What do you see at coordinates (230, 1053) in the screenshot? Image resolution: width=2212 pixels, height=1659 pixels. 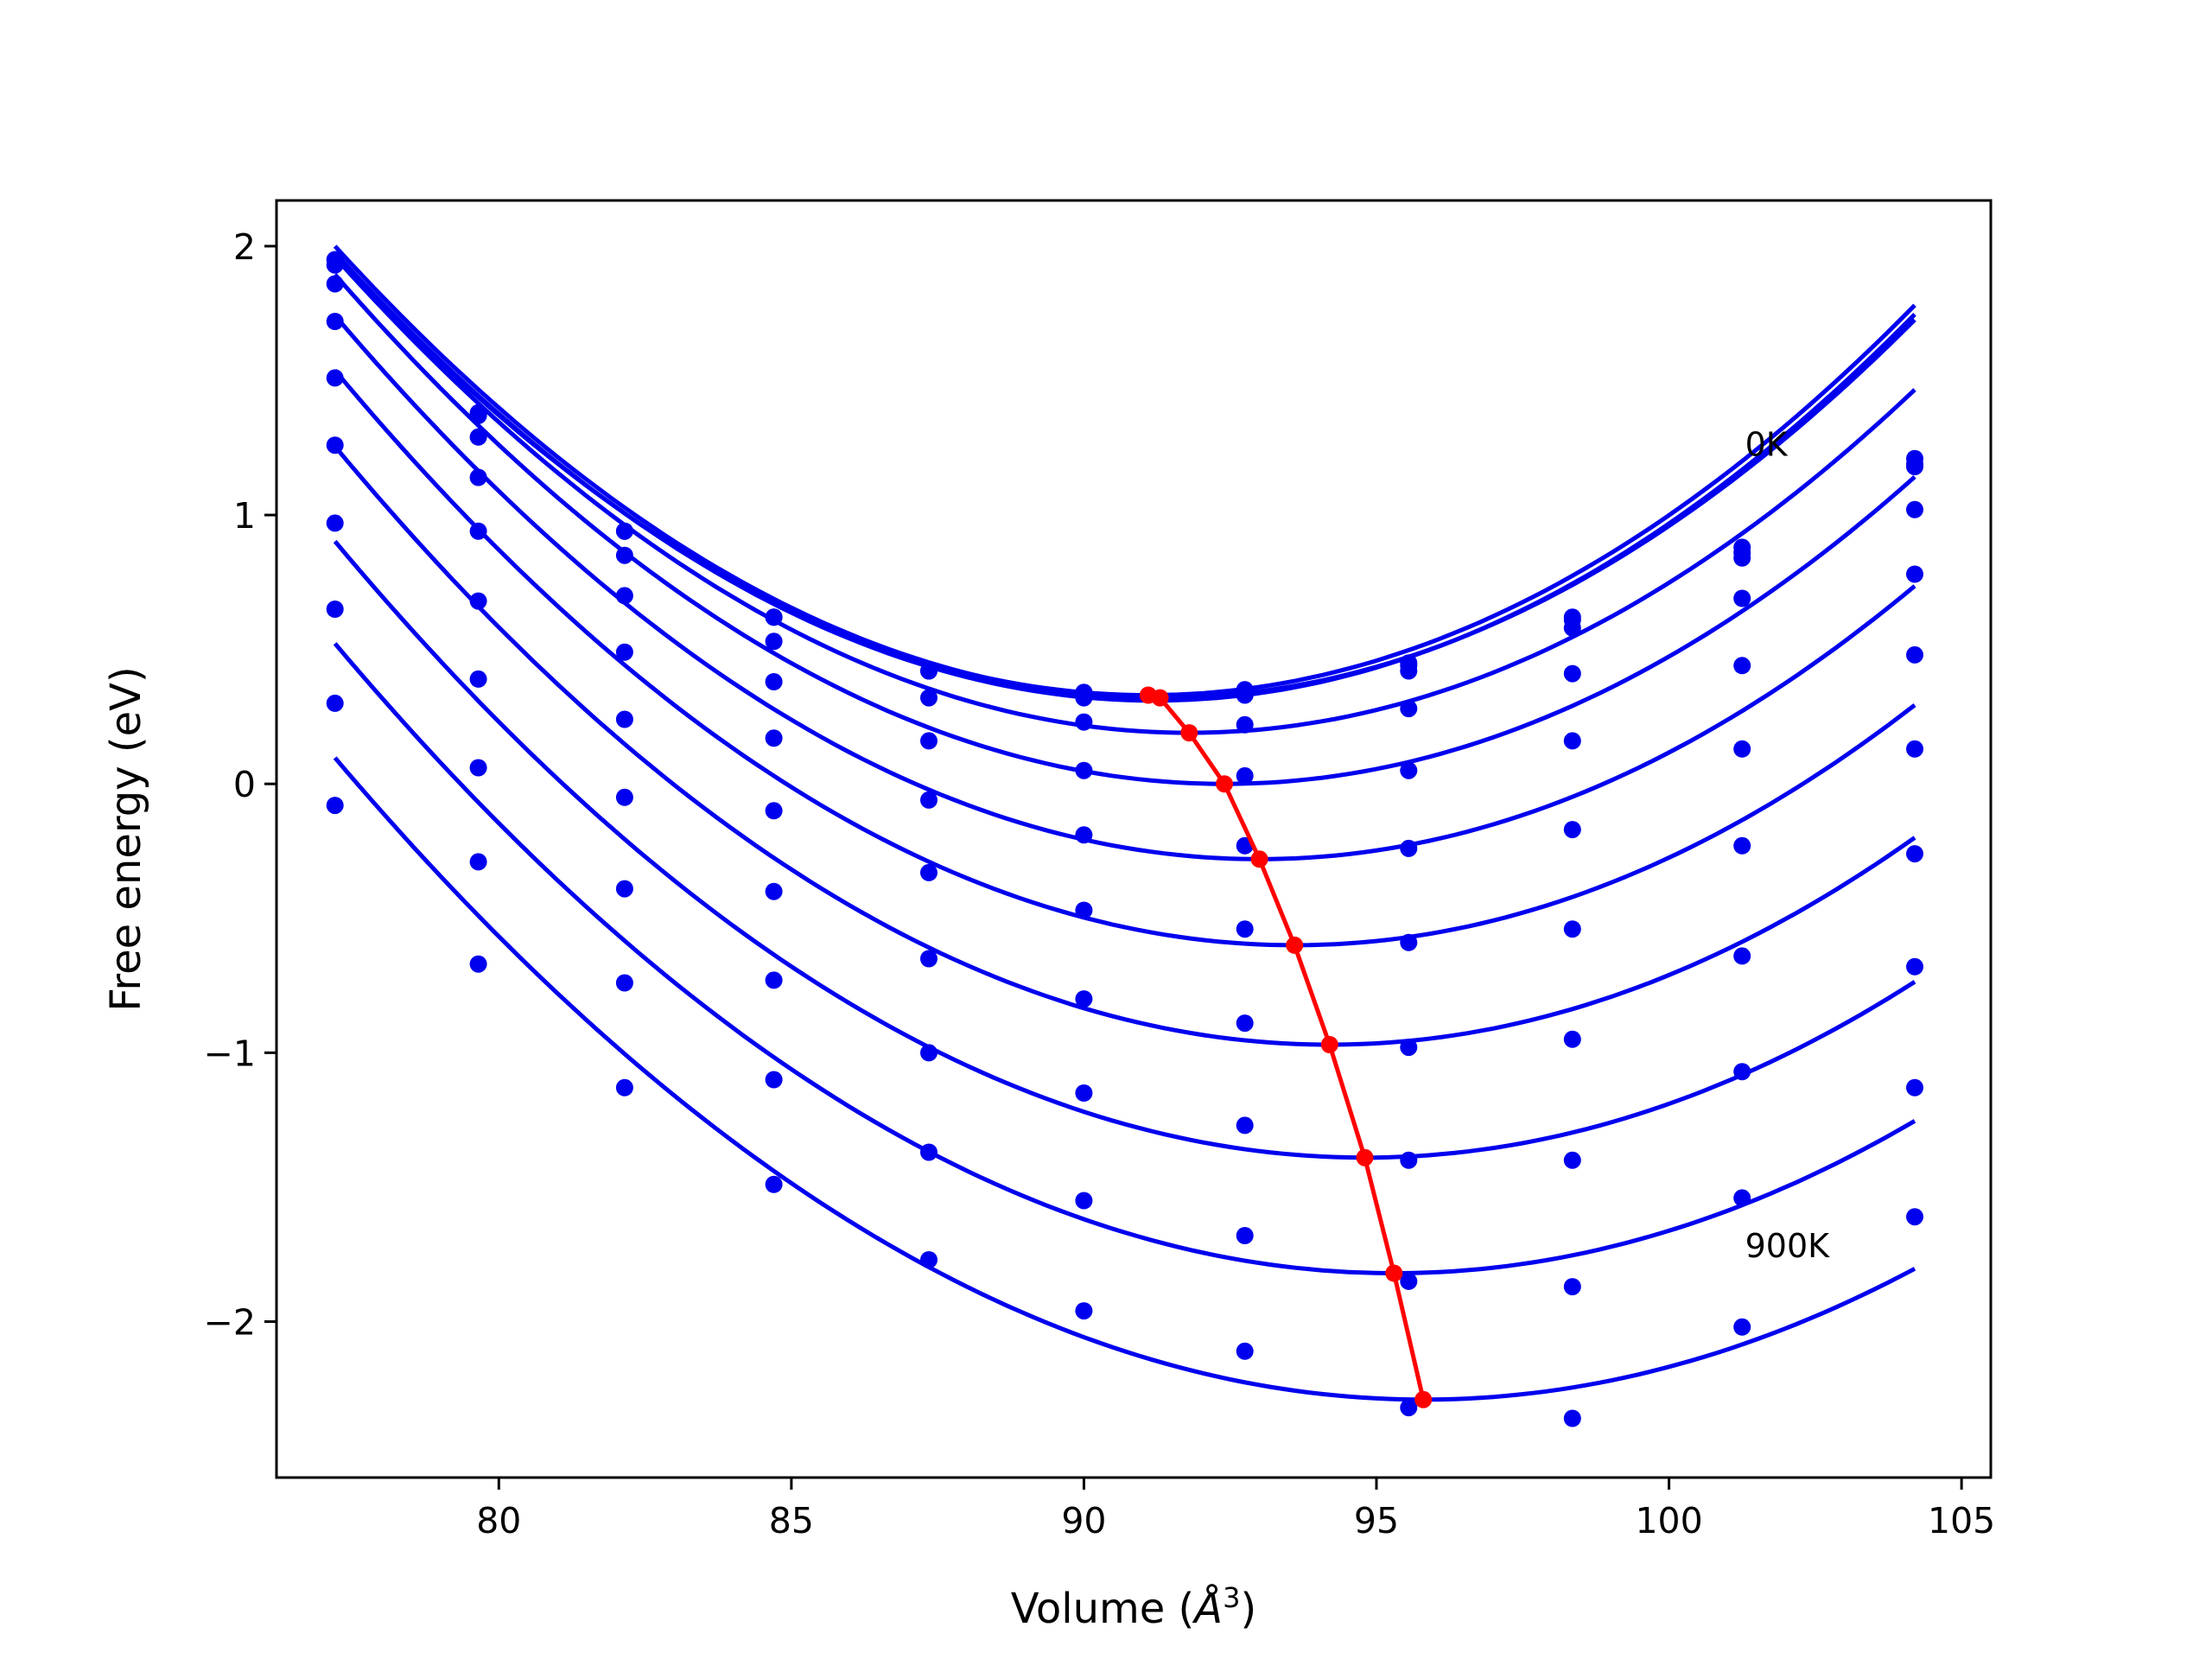 I see `y-tick-label-1: −1` at bounding box center [230, 1053].